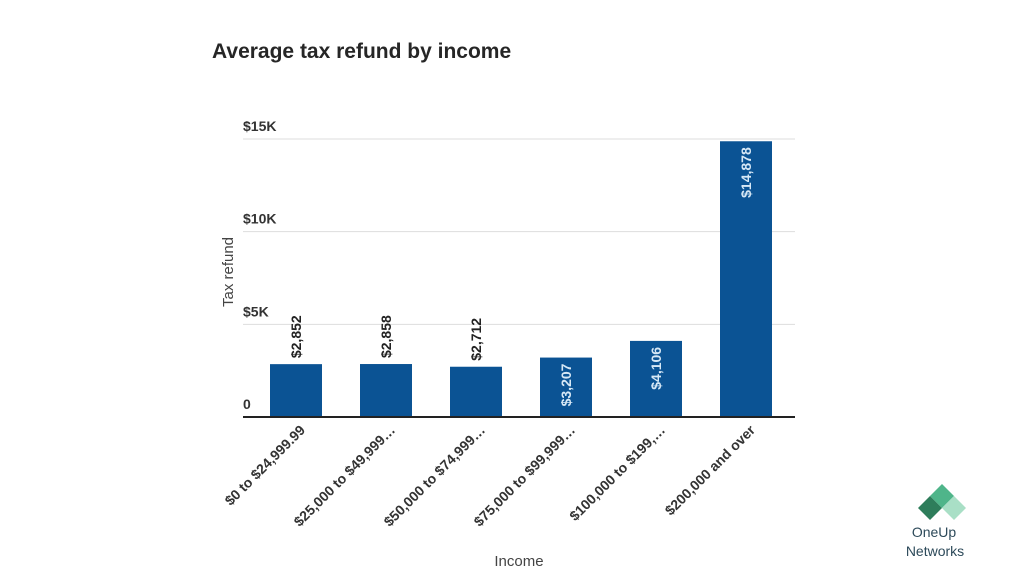 This screenshot has height=576, width=1024. What do you see at coordinates (259, 126) in the screenshot?
I see `y-tick-label: $15K` at bounding box center [259, 126].